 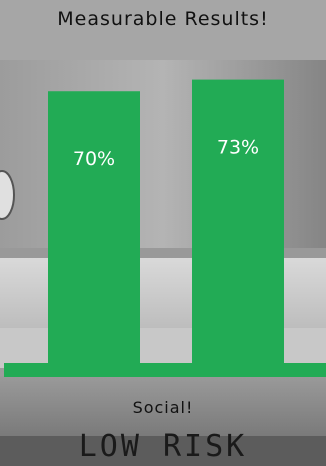 I want to click on bar-value-label-2: 73%, so click(x=238, y=148).